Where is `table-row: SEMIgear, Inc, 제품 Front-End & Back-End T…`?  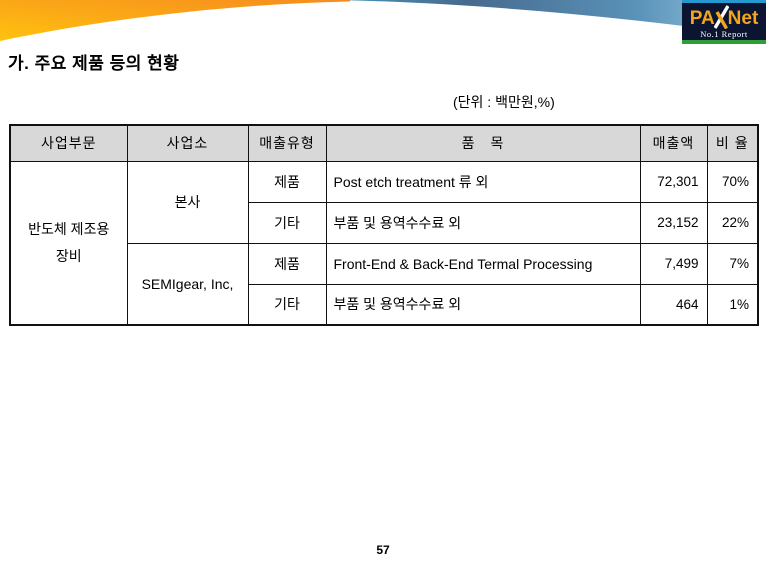
table-row: SEMIgear, Inc, 제품 Front-End & Back-End T… is located at coordinates (384, 284).